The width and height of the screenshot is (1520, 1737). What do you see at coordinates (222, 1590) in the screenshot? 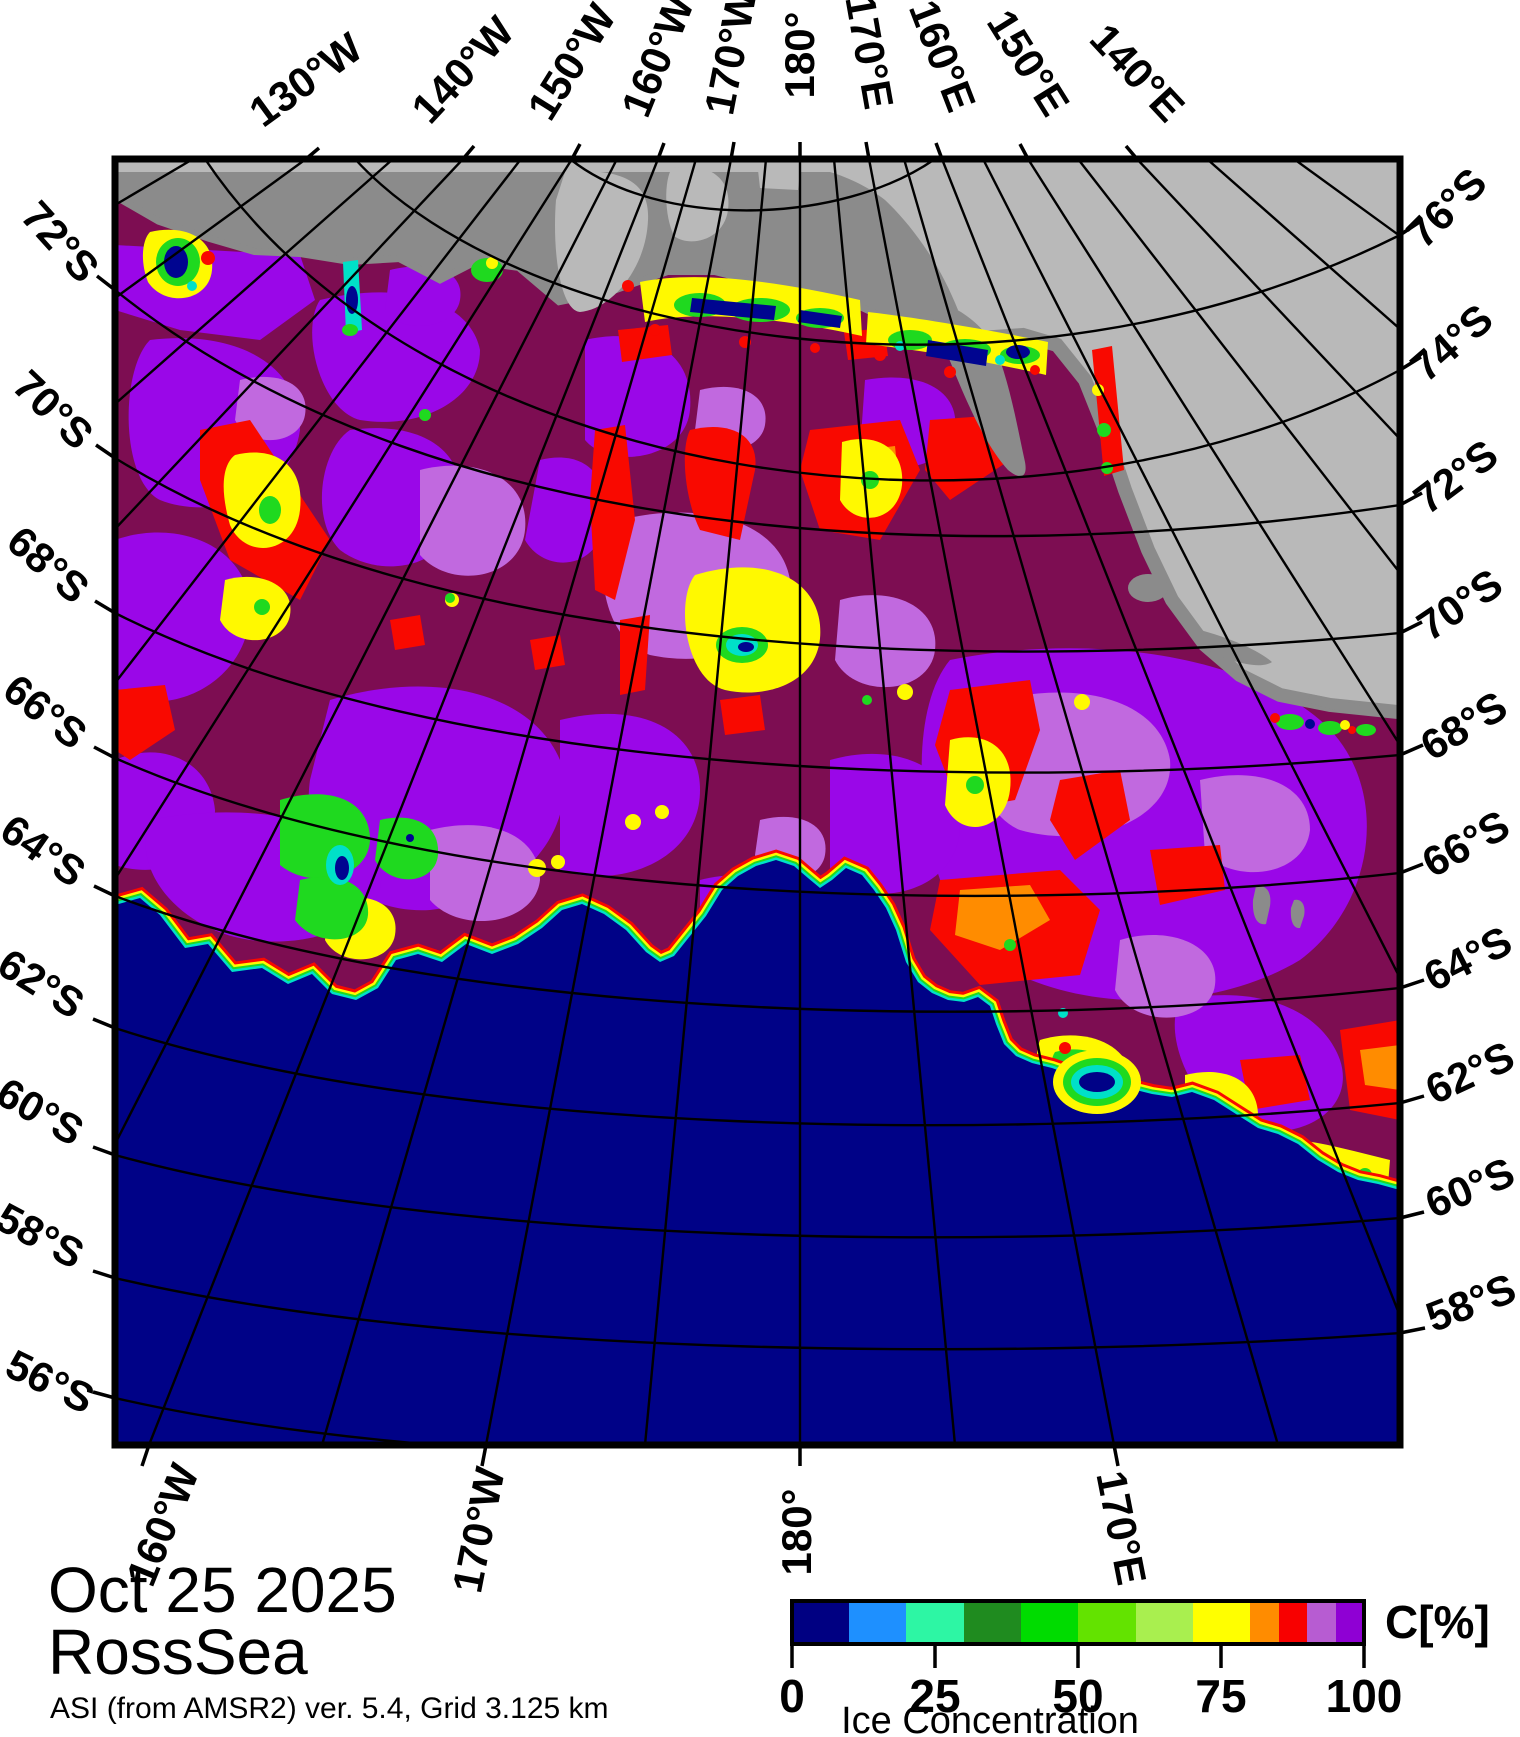
I see `date-title: Oct 25 2025` at bounding box center [222, 1590].